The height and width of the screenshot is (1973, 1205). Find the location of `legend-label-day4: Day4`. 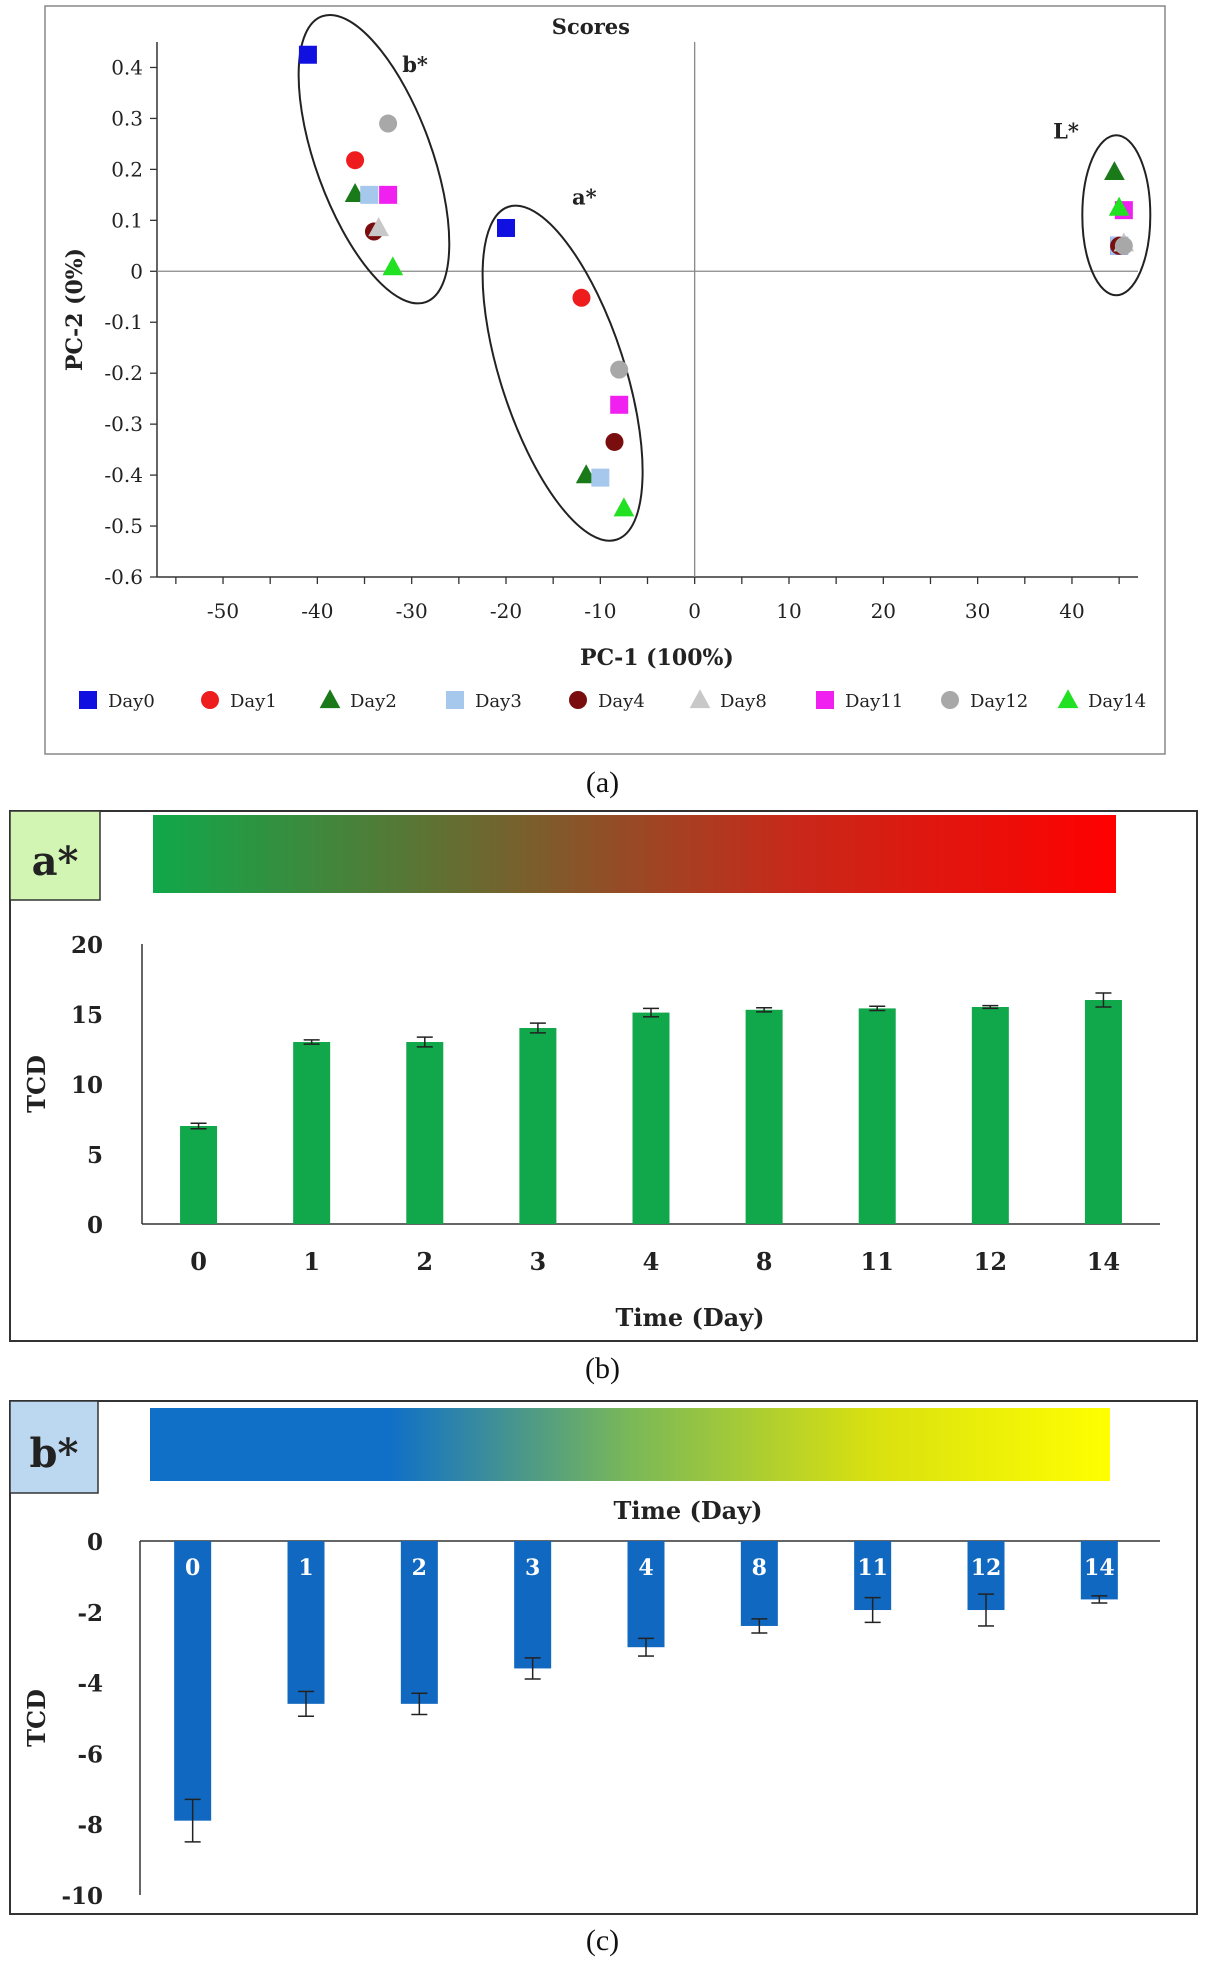

legend-label-day4: Day4 is located at coordinates (621, 701).